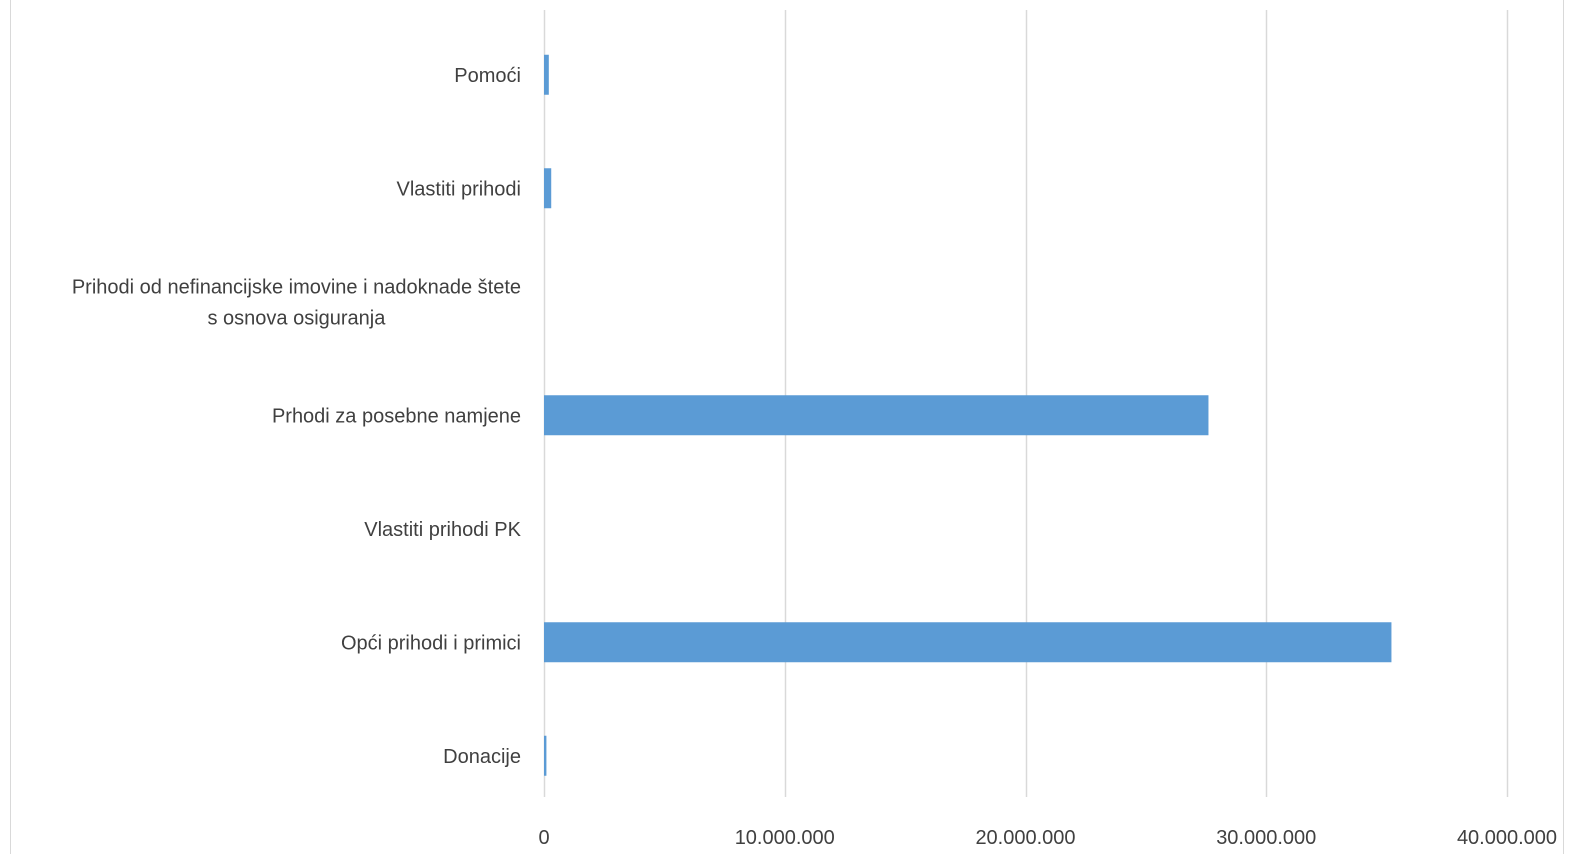  I want to click on category-label: Opći prihodi i primici, so click(431, 643).